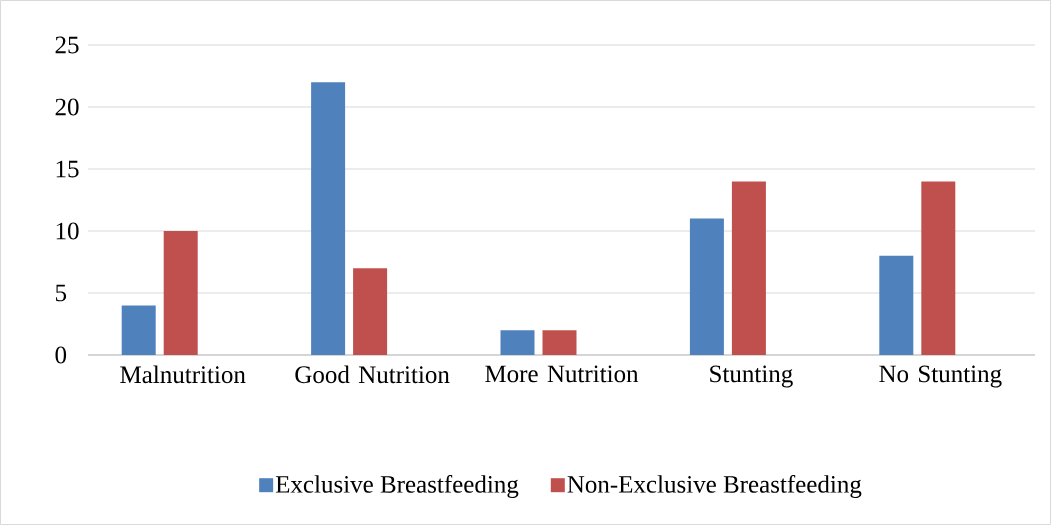 This screenshot has height=525, width=1051. Describe the element at coordinates (372, 374) in the screenshot. I see `x-tick-label: Good Nutrition` at that location.